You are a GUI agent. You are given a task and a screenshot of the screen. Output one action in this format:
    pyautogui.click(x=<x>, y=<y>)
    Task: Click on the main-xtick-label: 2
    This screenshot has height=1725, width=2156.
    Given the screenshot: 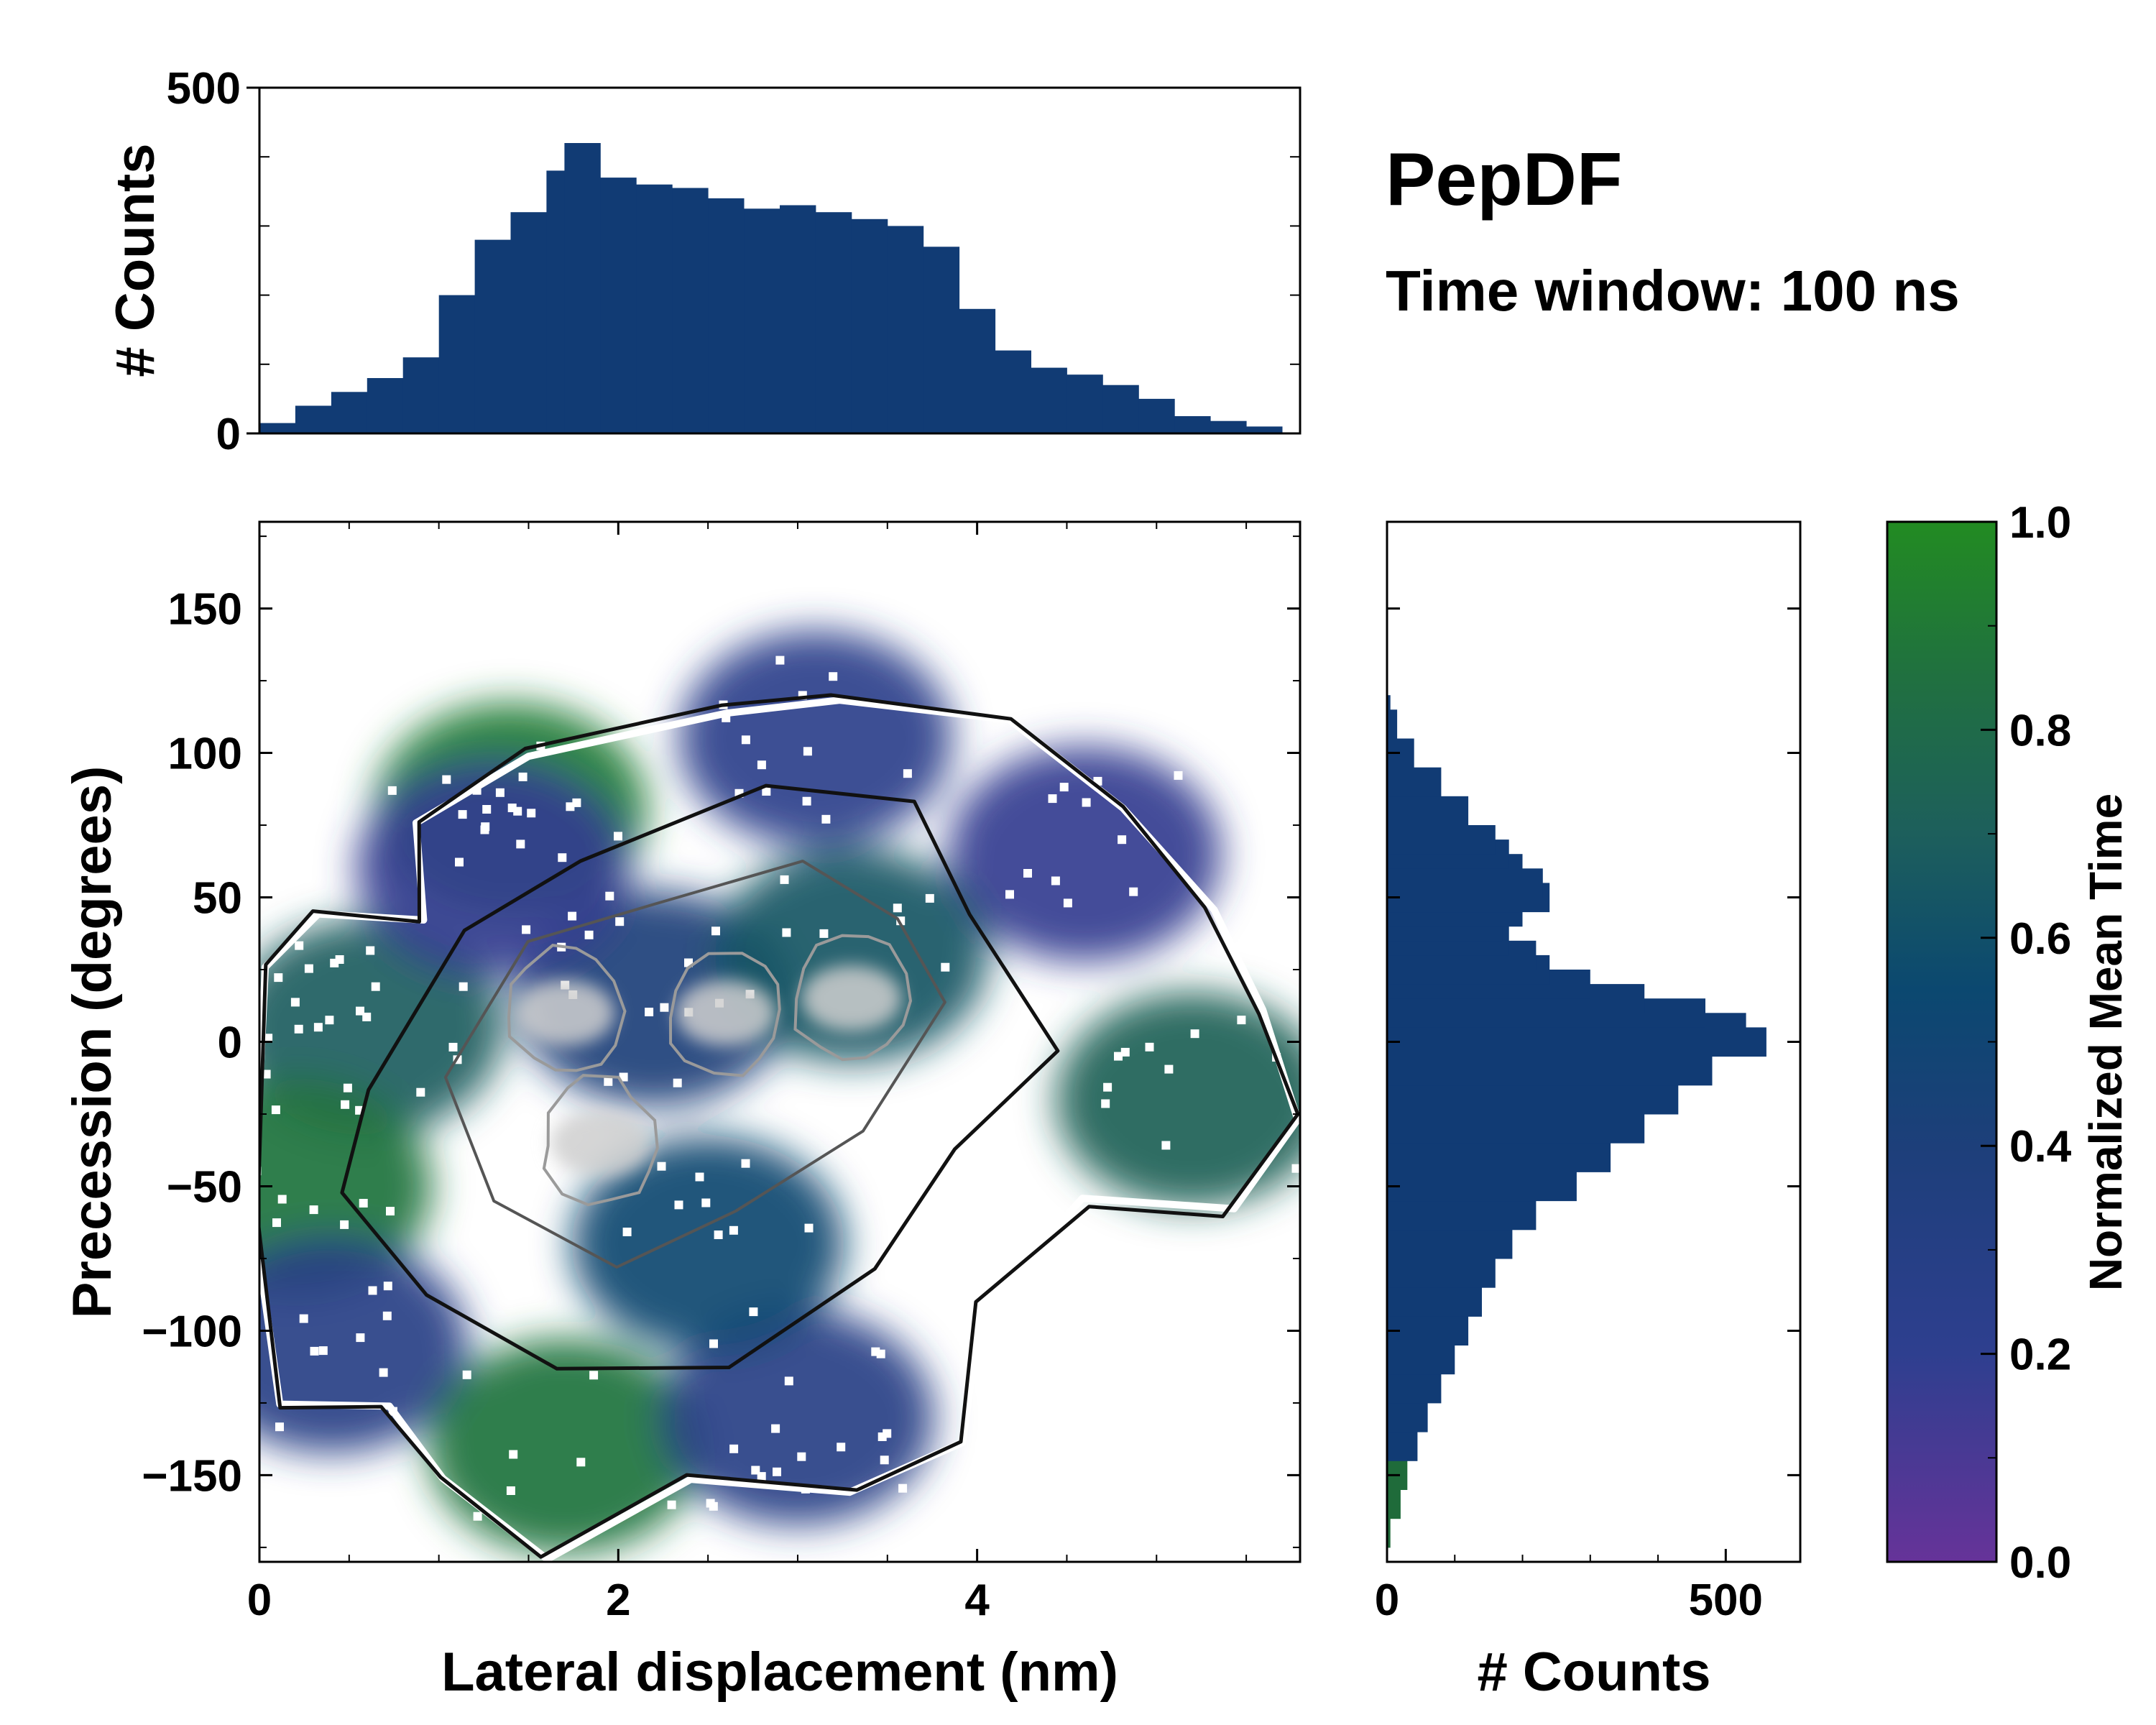 What is the action you would take?
    pyautogui.click(x=618, y=1600)
    